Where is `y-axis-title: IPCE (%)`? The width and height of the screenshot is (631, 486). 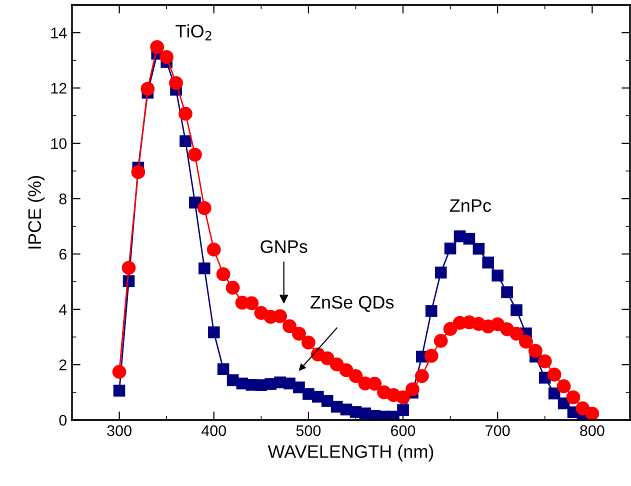
y-axis-title: IPCE (%) is located at coordinates (36, 212).